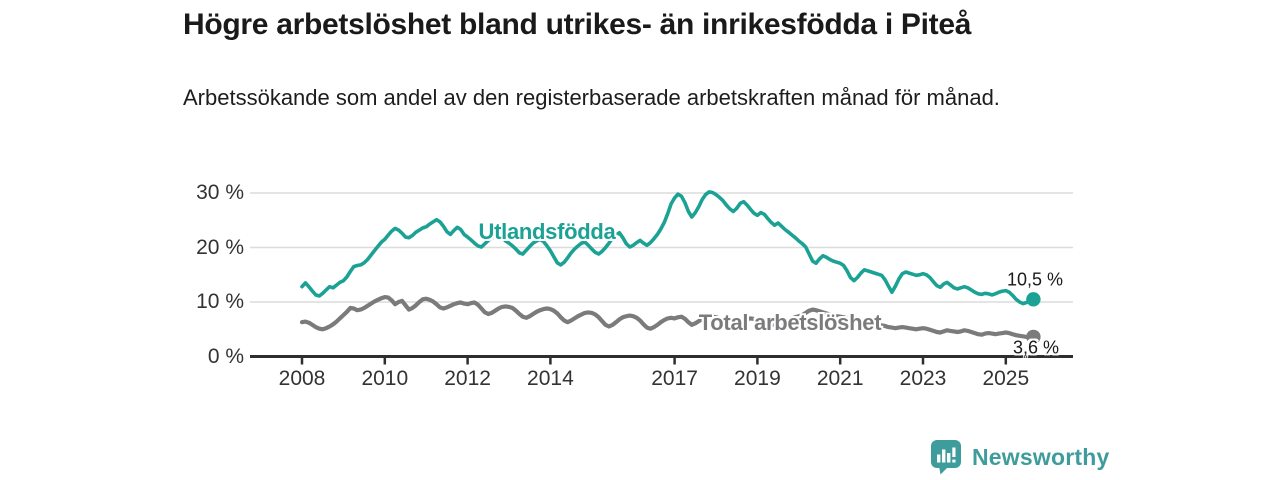  I want to click on newsworthy-logo: Newsworthy, so click(1019, 457).